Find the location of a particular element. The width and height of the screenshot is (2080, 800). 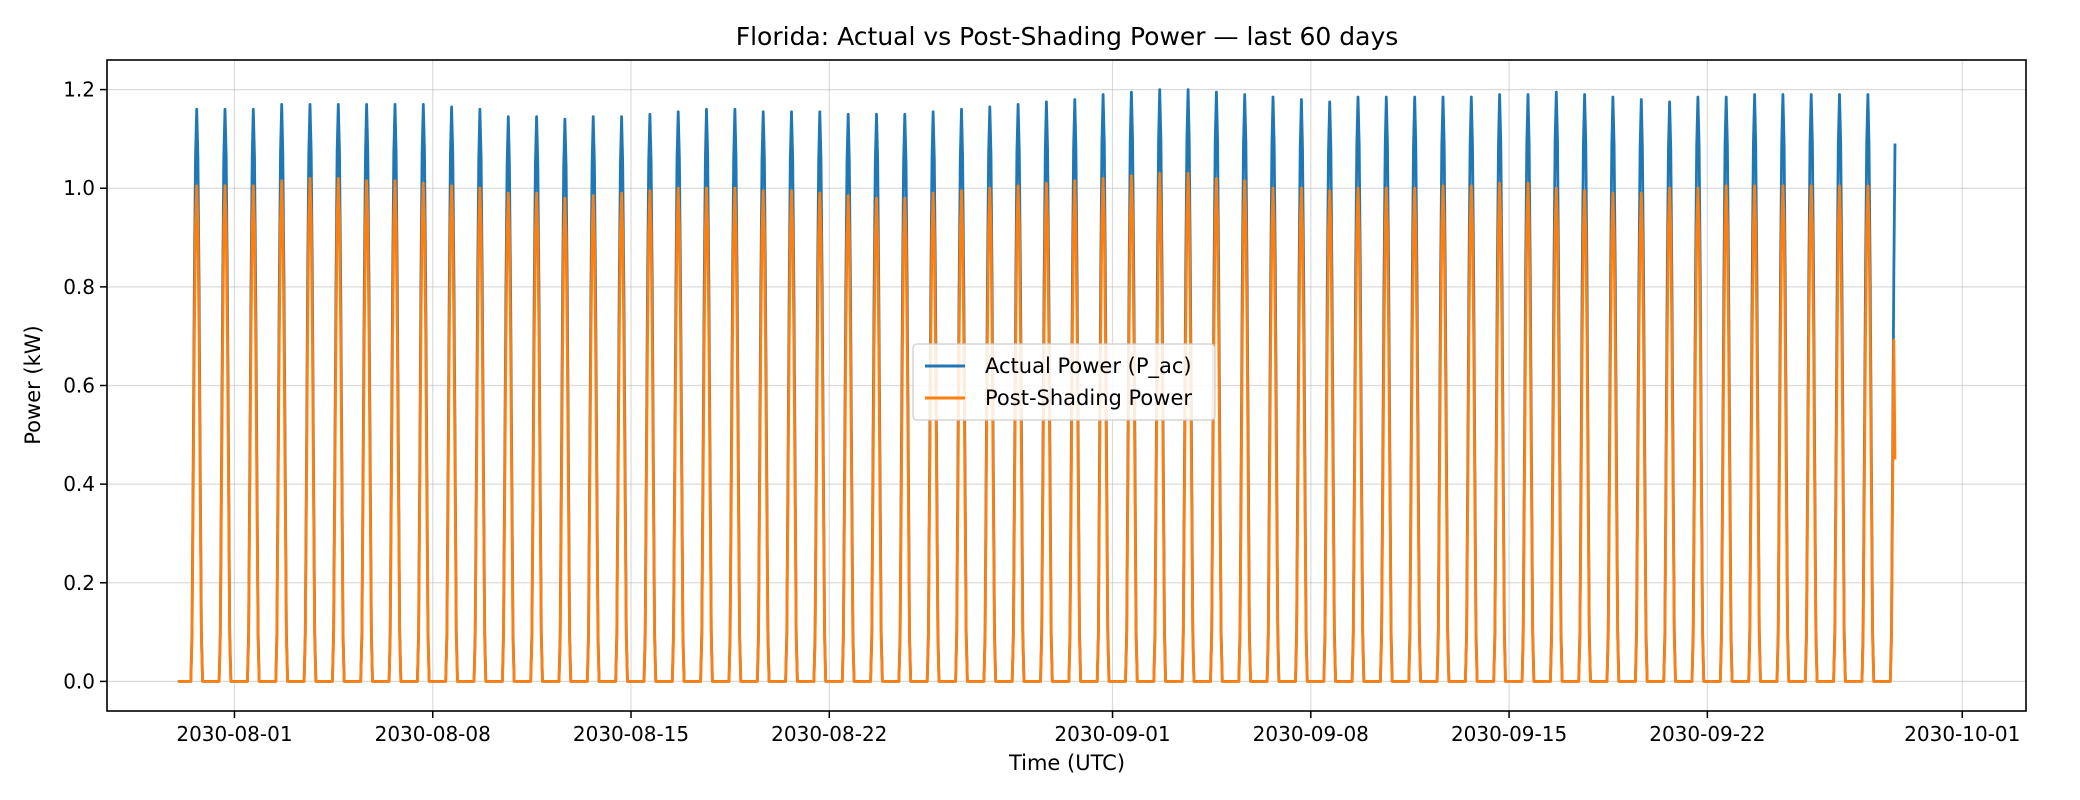

y-axis-ticks: 0.0 0.2 0.4 0.6 0.8 1.0 1.2 is located at coordinates (85, 385).